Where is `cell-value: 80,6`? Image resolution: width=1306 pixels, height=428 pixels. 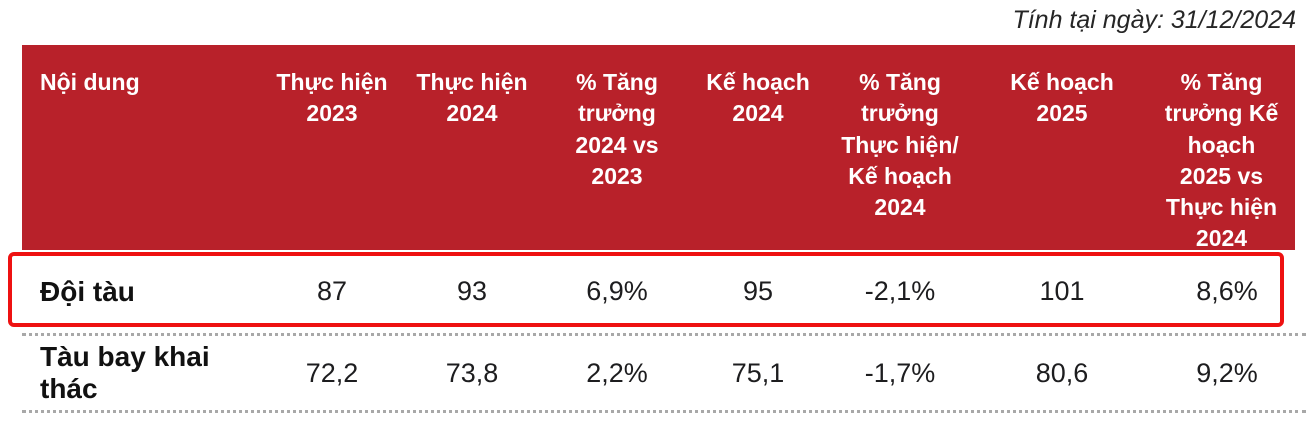 cell-value: 80,6 is located at coordinates (1062, 372).